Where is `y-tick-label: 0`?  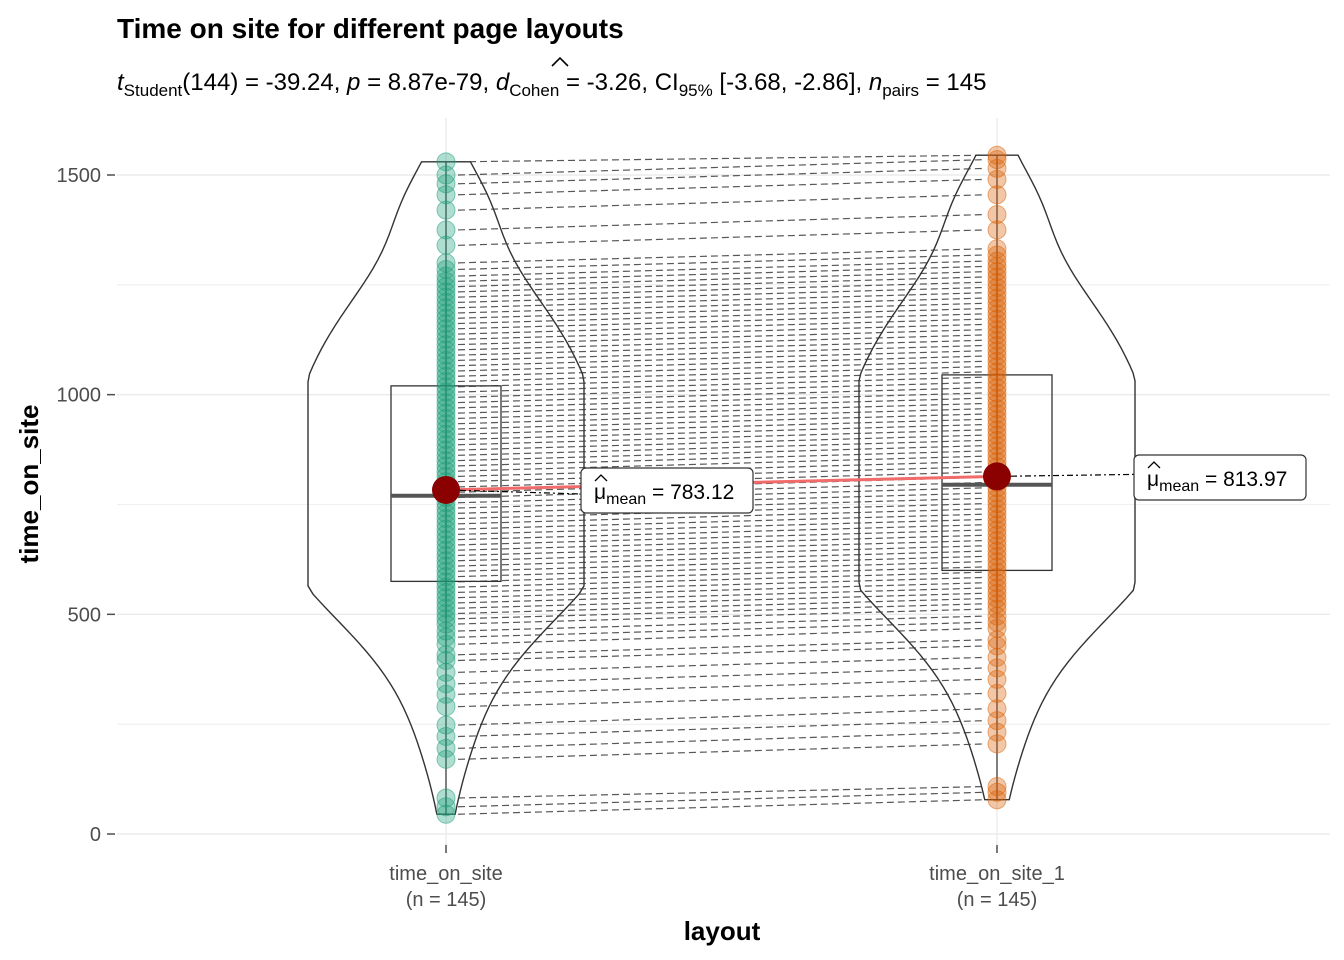
y-tick-label: 0 is located at coordinates (95, 835).